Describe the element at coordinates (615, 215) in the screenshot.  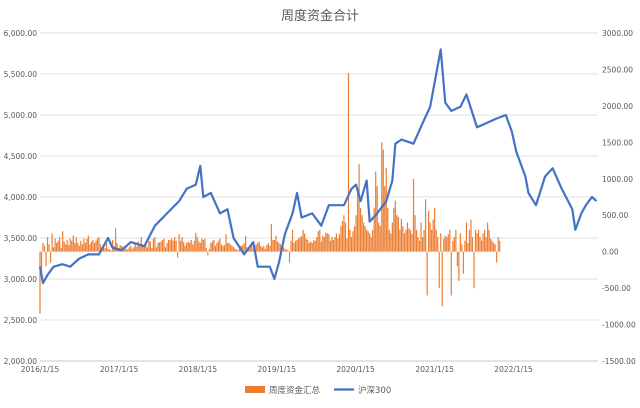
I see `right-tick-label: 500.00` at that location.